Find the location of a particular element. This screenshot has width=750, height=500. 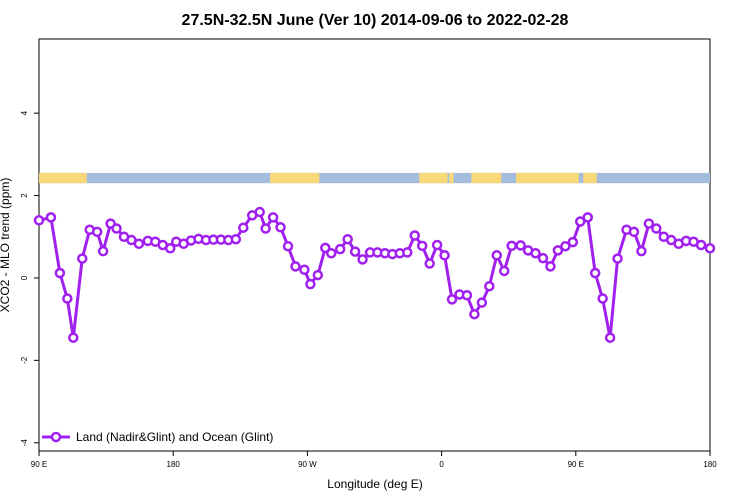

y-tick-label: 4 is located at coordinates (24, 112).